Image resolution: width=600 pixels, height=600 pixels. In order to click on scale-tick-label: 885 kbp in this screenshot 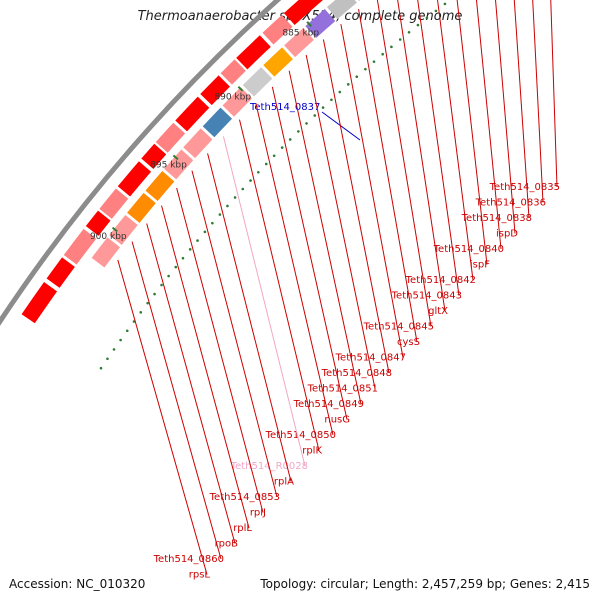, I will do `click(300, 33)`.